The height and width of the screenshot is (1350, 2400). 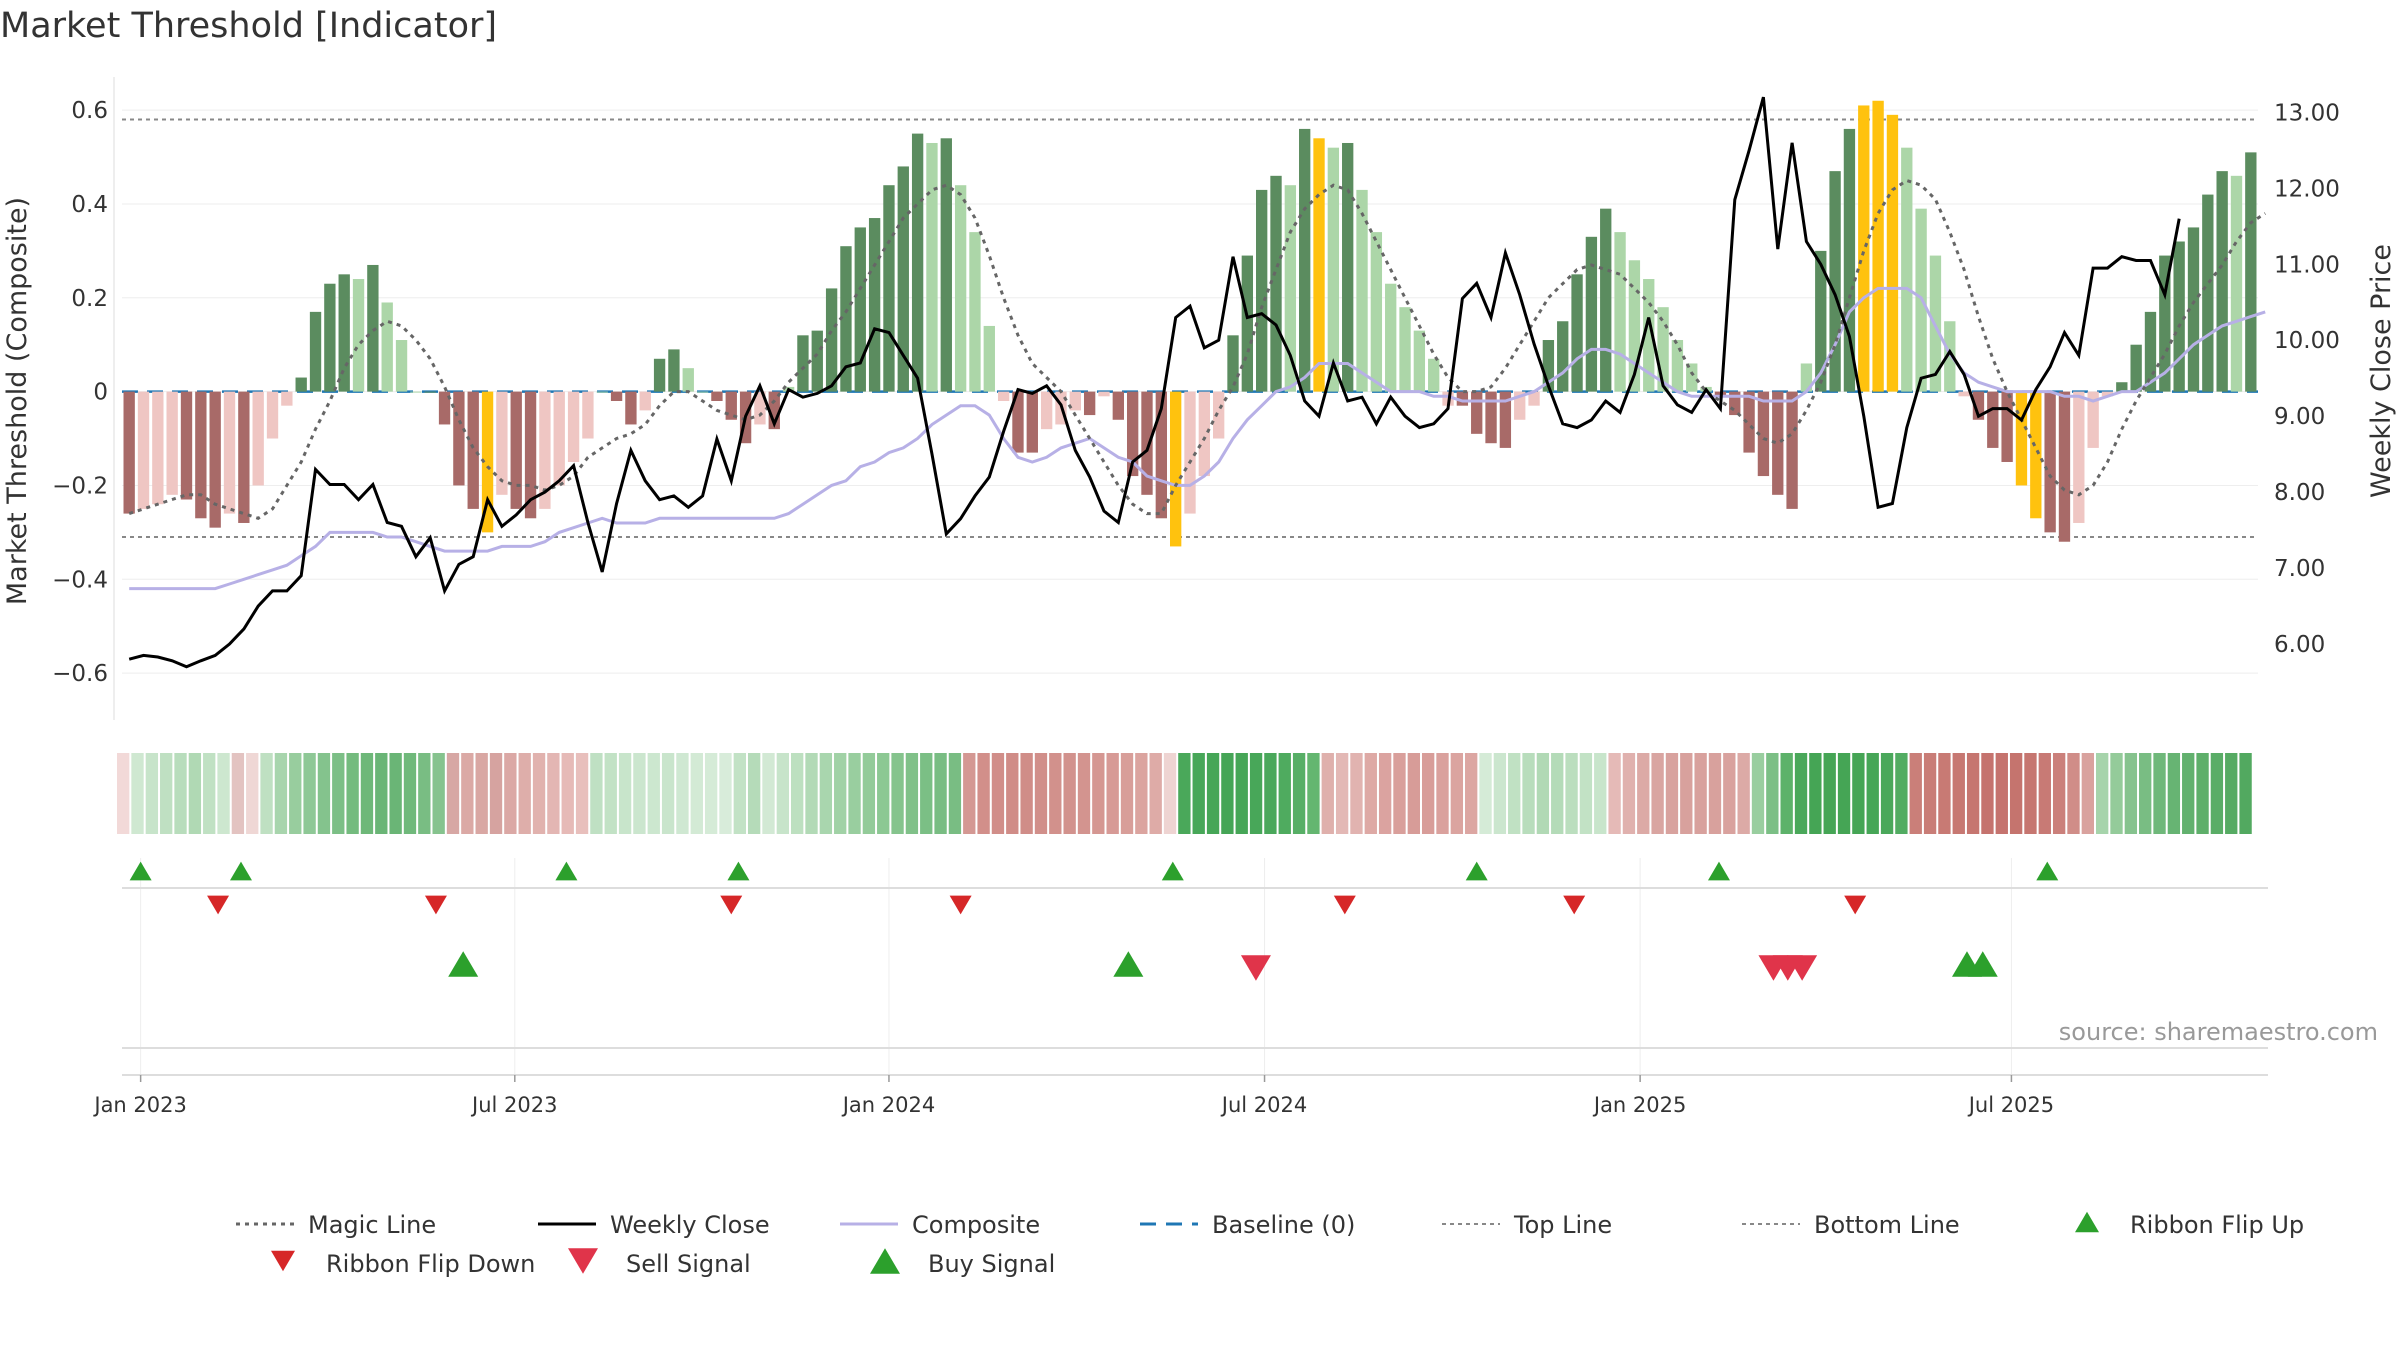 I want to click on legend-item: Baseline (0), so click(x=1247, y=1225).